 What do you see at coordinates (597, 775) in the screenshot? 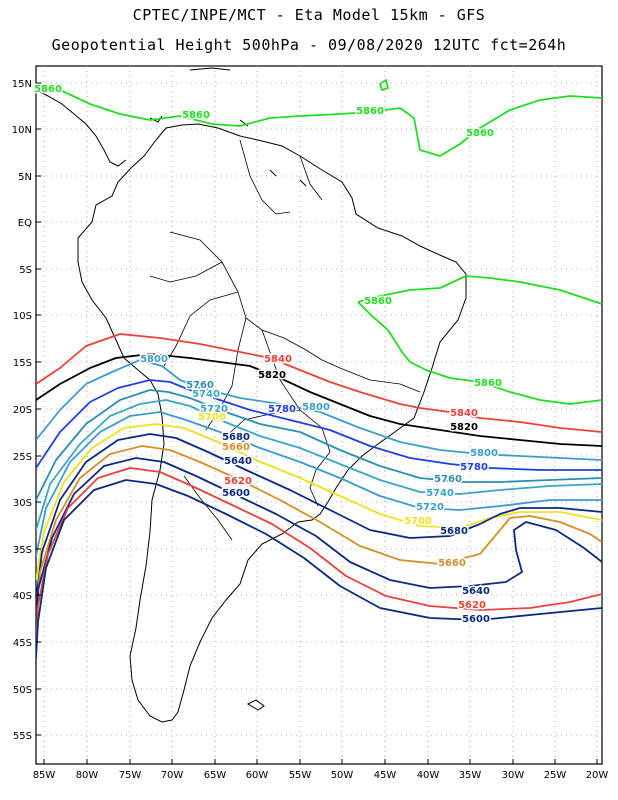
I see `lon-tick-label: 20W` at bounding box center [597, 775].